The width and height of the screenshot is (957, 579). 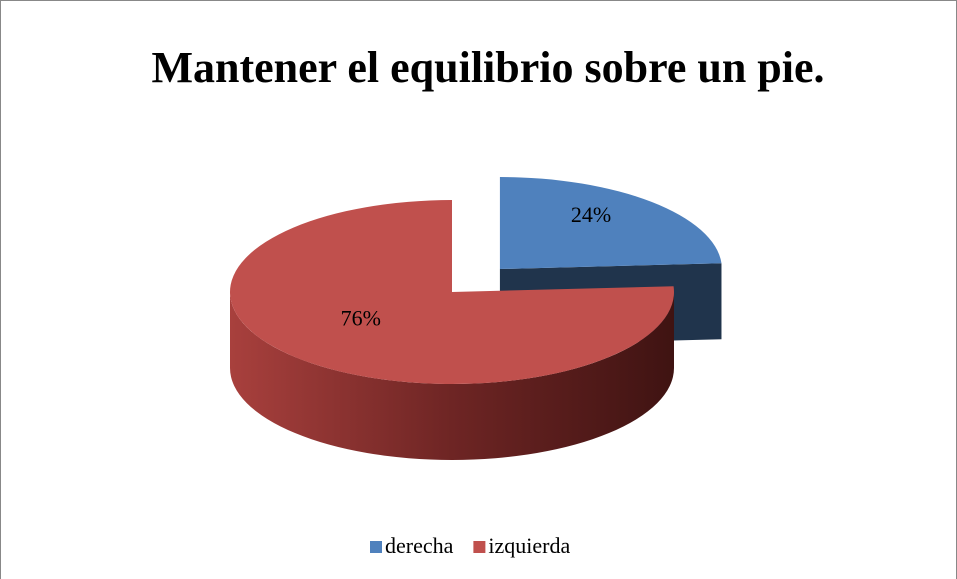 I want to click on data-label: 24%, so click(x=591, y=214).